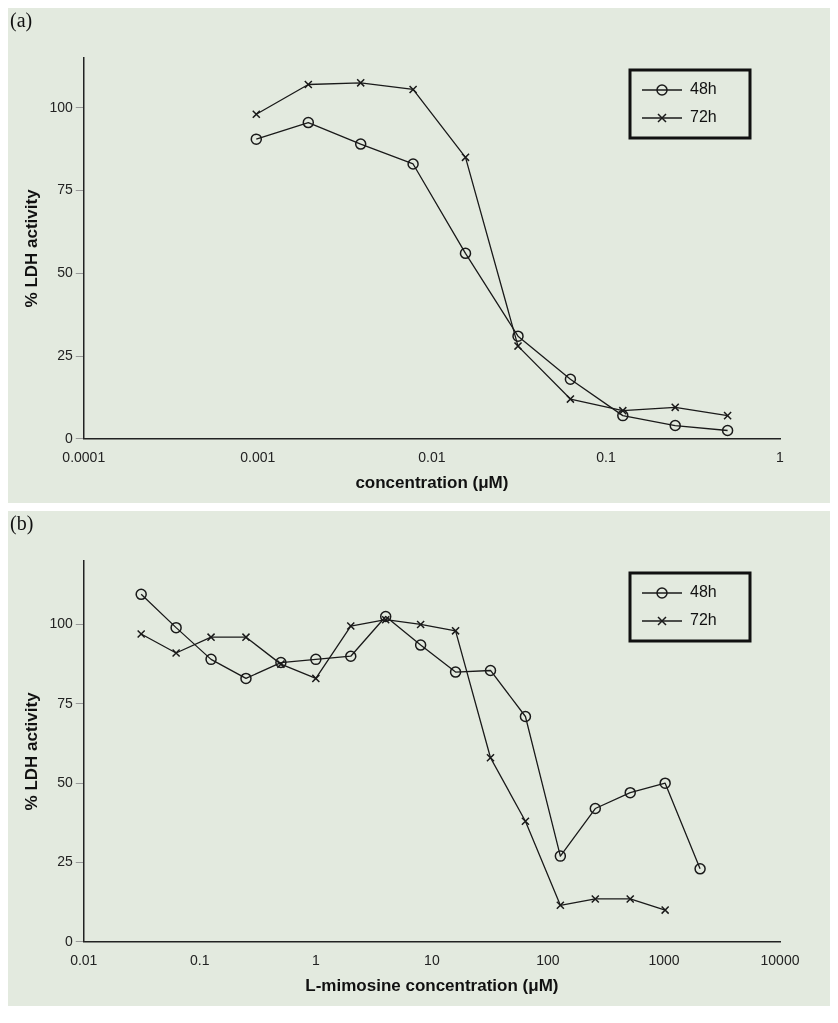 The width and height of the screenshot is (838, 1023). What do you see at coordinates (432, 986) in the screenshot?
I see `x-axis-title: L-mimosine concentration (μM)` at bounding box center [432, 986].